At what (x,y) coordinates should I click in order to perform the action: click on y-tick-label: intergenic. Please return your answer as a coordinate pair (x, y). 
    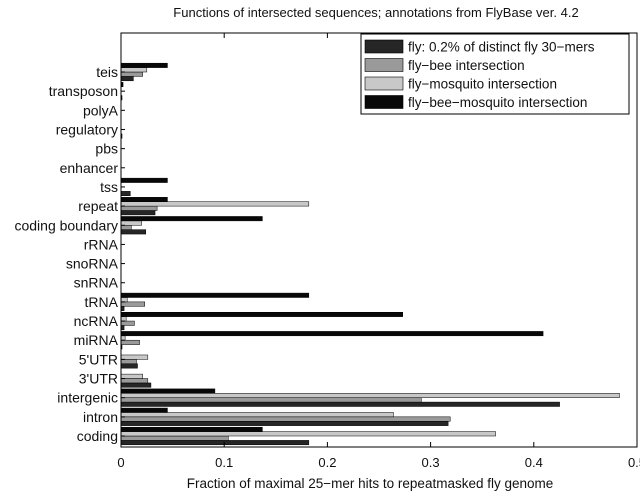
    Looking at the image, I should click on (87, 398).